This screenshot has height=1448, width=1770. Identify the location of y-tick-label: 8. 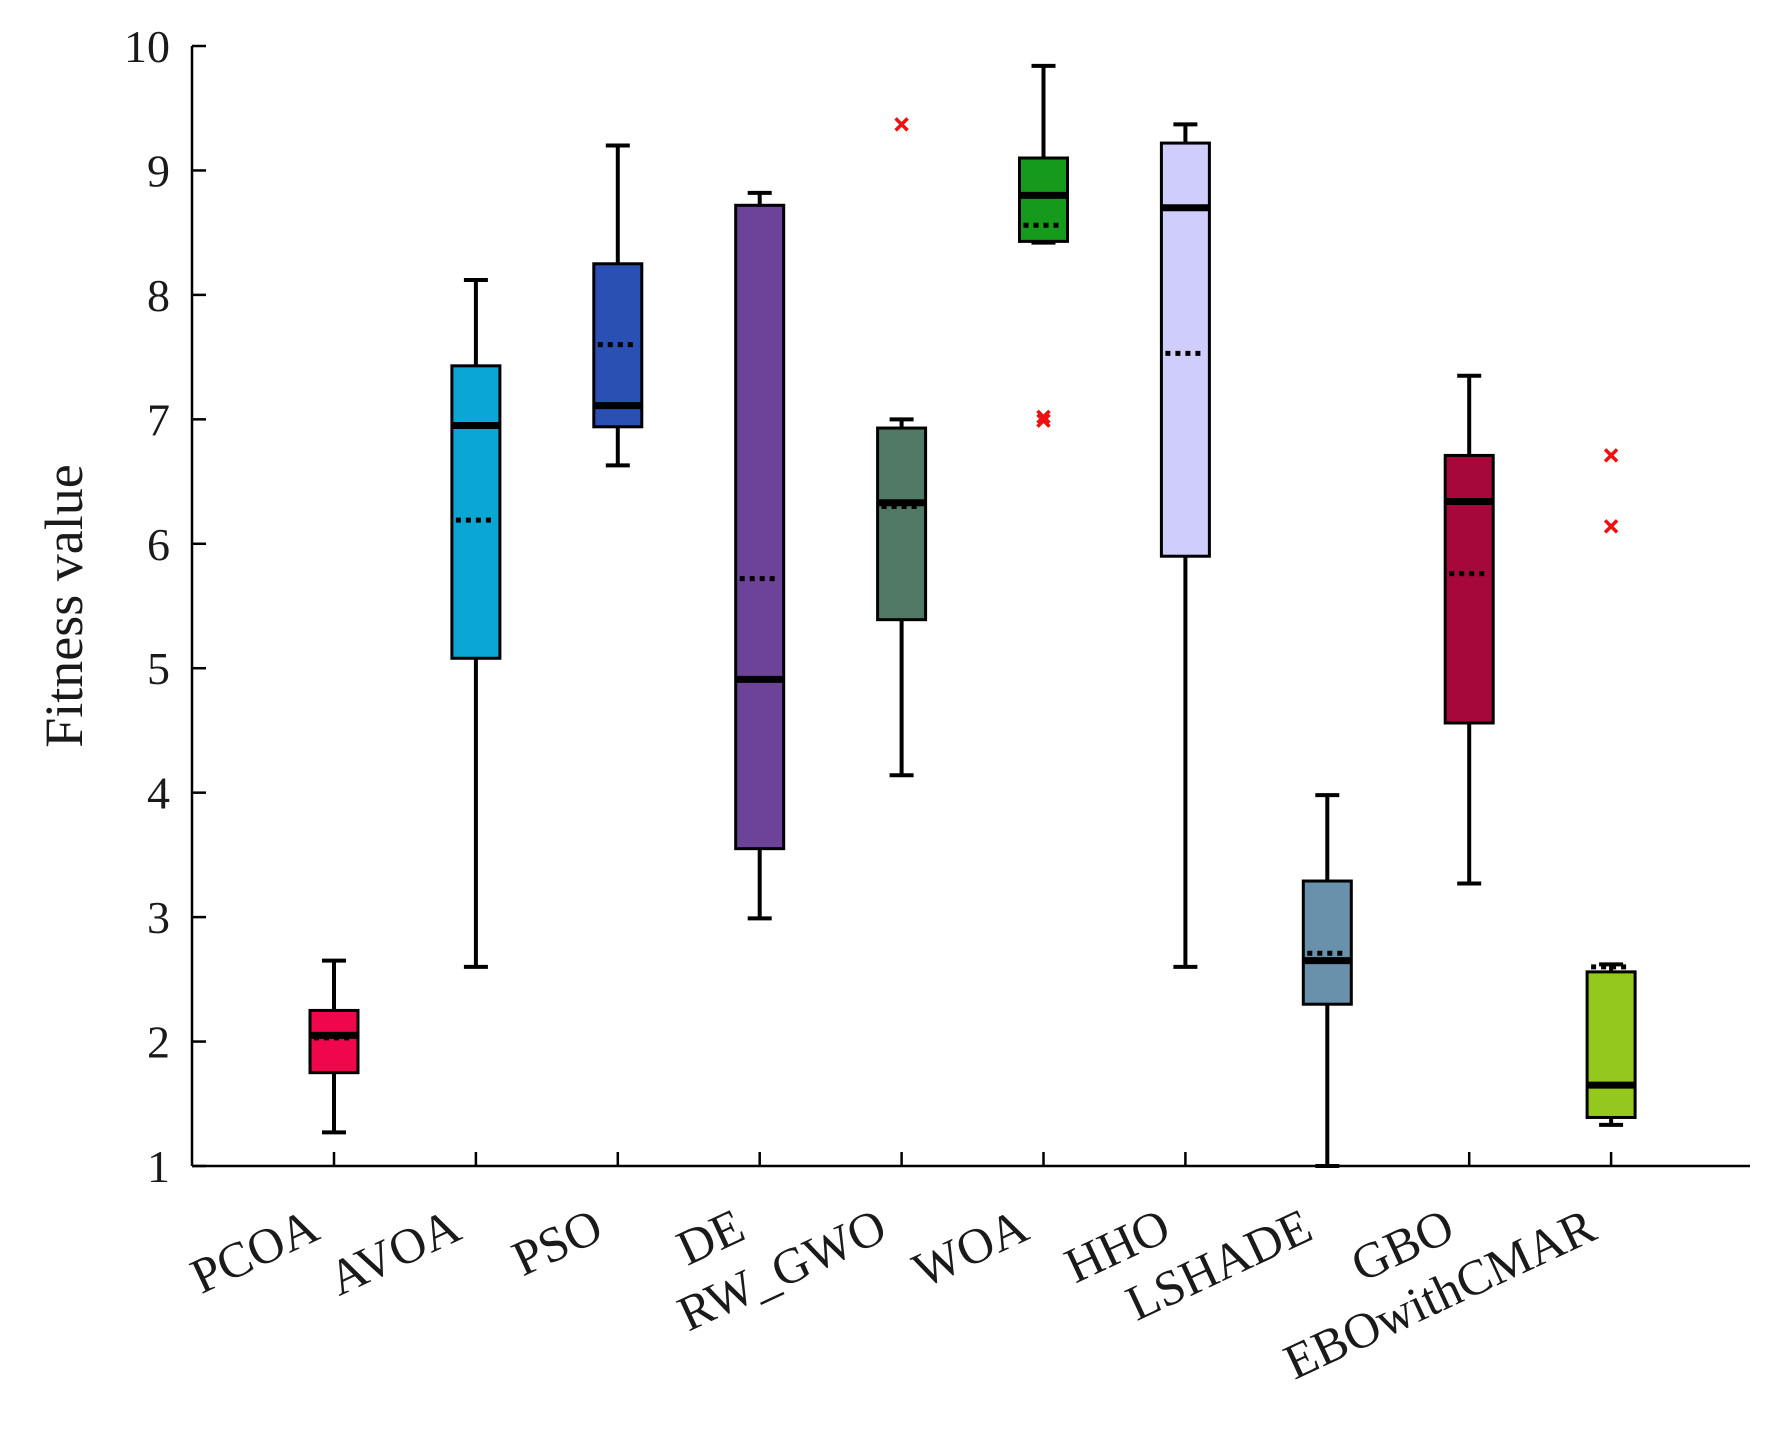
(158, 295).